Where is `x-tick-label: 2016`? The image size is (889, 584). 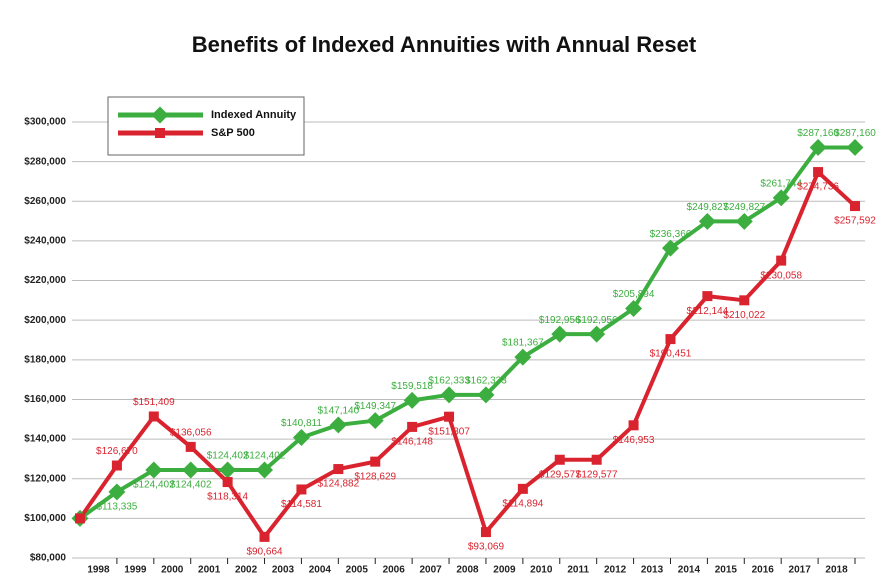
x-tick-label: 2016 is located at coordinates (763, 570).